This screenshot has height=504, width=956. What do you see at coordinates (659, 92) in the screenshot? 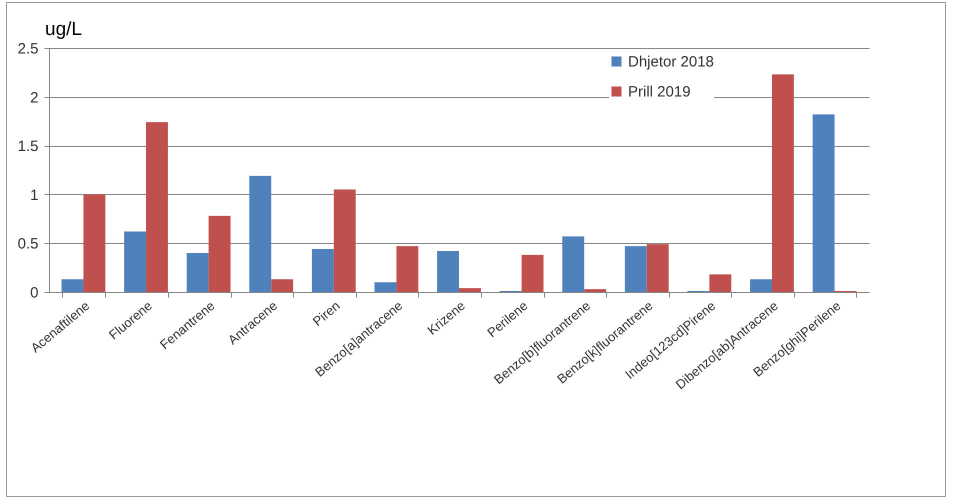
I see `legend-label: Prill 2019` at bounding box center [659, 92].